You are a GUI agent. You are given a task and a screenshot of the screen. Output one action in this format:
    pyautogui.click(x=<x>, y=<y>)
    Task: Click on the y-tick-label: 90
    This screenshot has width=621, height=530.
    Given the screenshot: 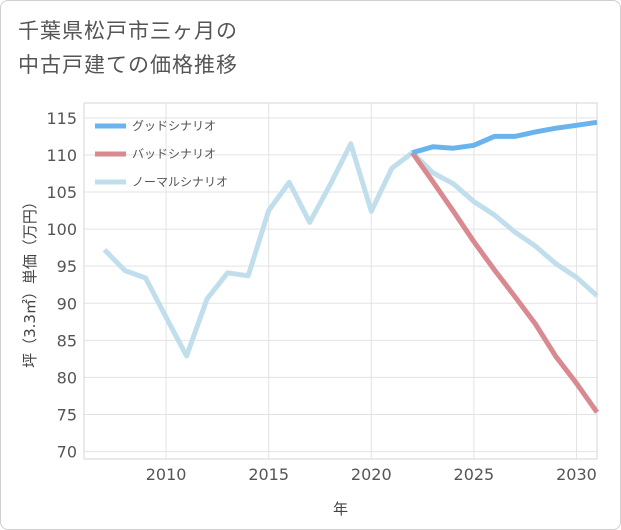 What is the action you would take?
    pyautogui.click(x=67, y=303)
    